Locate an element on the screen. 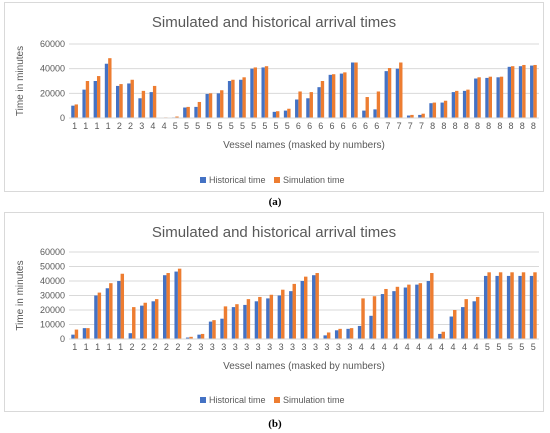 The height and width of the screenshot is (433, 550). y-tick-label: 50000 is located at coordinates (52, 267).